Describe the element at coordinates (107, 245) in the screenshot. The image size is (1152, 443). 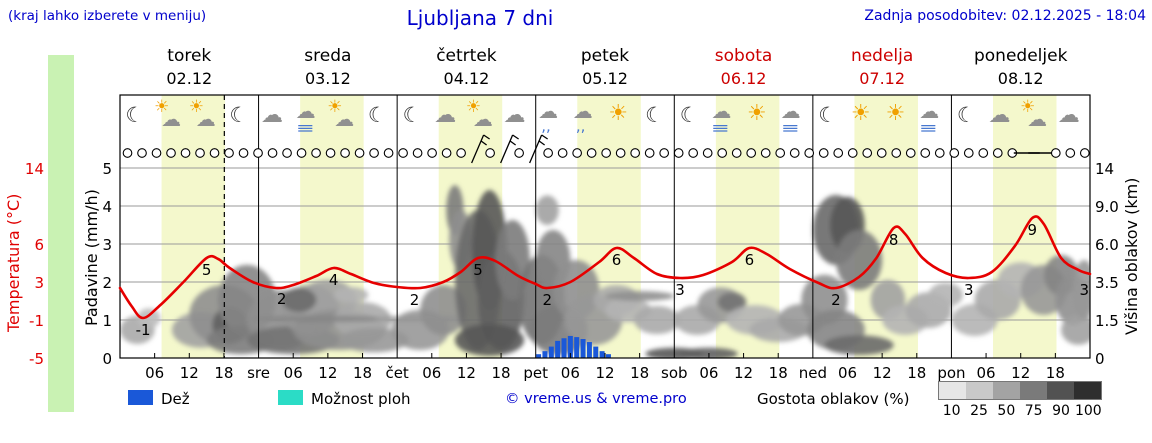
I see `precip-tick-3: 3` at that location.